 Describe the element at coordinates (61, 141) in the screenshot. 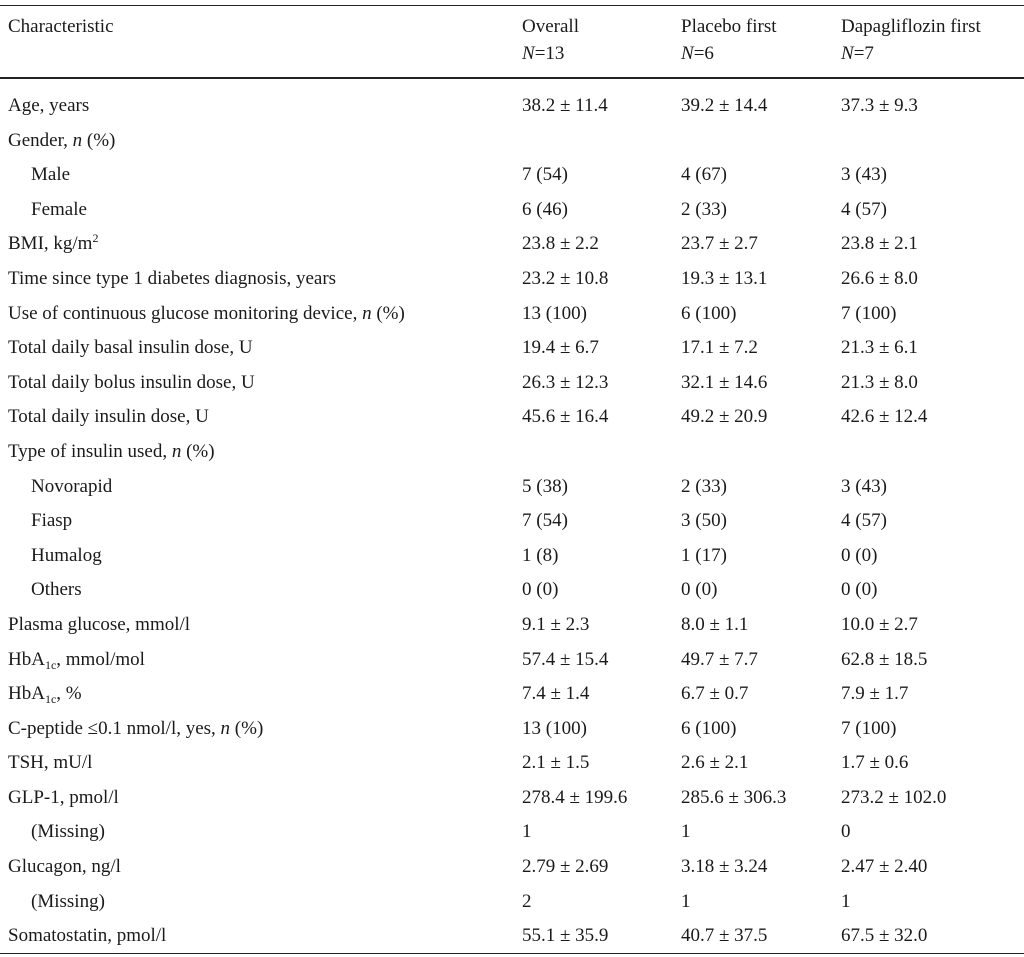

I see `row-label: Gender, n (%)` at that location.